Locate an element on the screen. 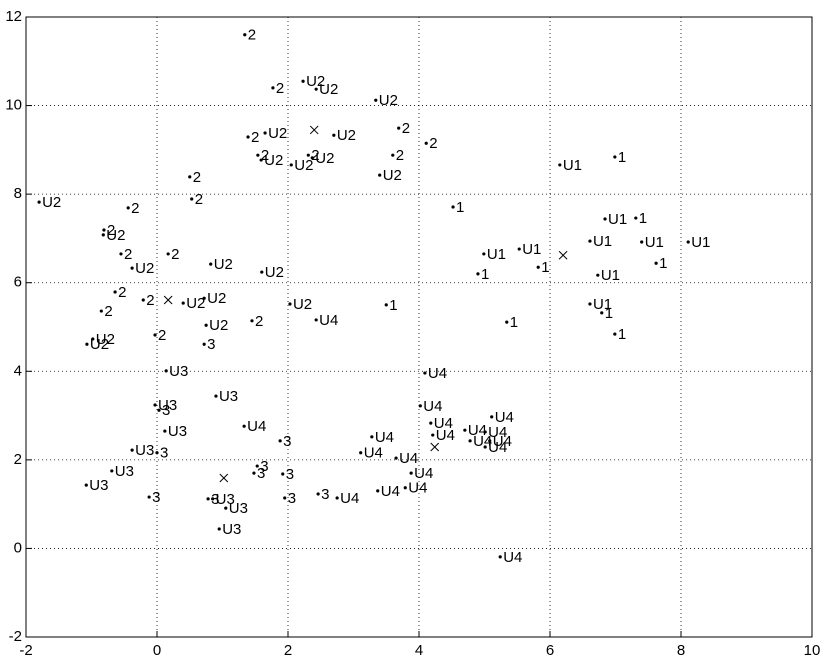  y-tick-label: 6 is located at coordinates (18, 282).